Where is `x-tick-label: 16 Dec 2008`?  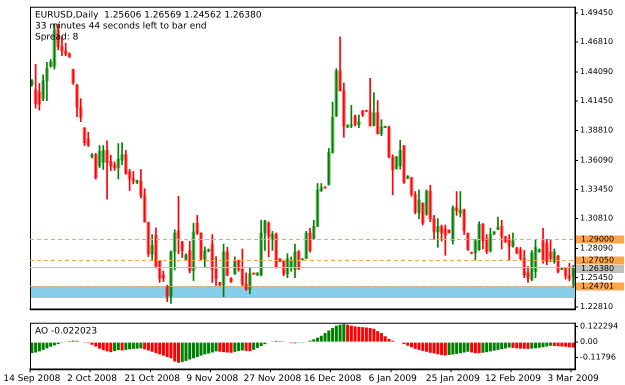
x-tick-label: 16 Dec 2008 is located at coordinates (333, 379).